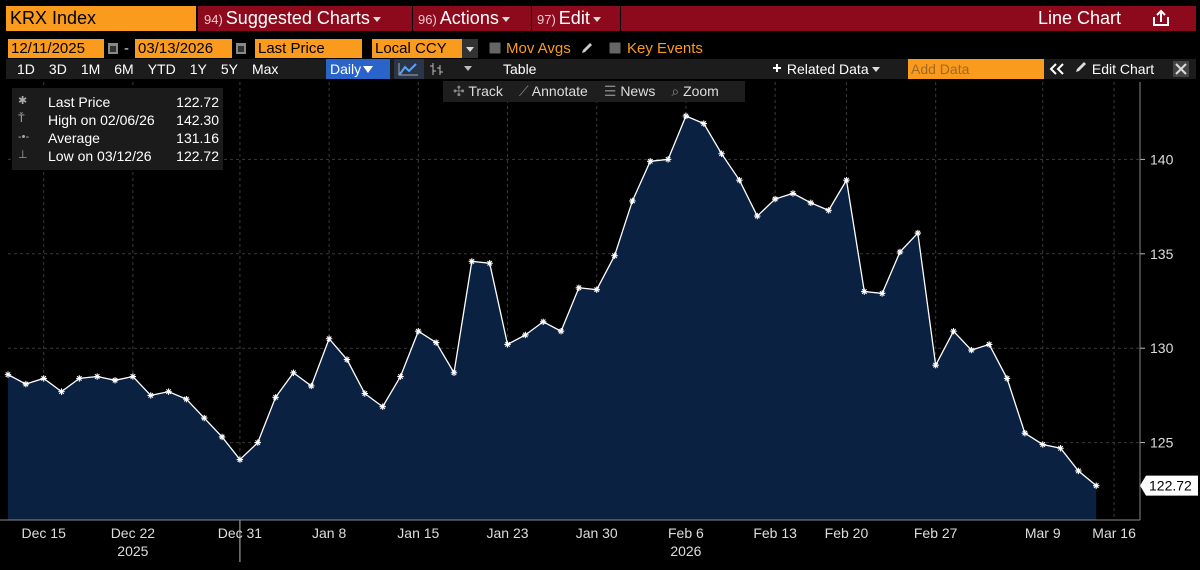  What do you see at coordinates (629, 91) in the screenshot?
I see `tool: ☰ News` at bounding box center [629, 91].